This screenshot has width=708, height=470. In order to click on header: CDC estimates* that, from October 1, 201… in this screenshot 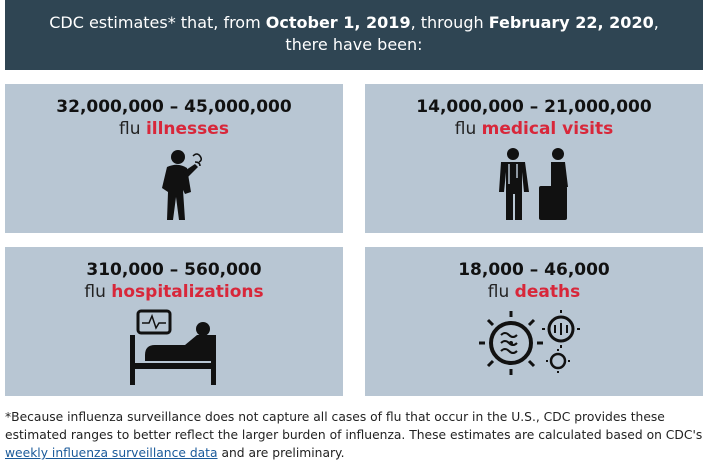, I will do `click(354, 35)`.